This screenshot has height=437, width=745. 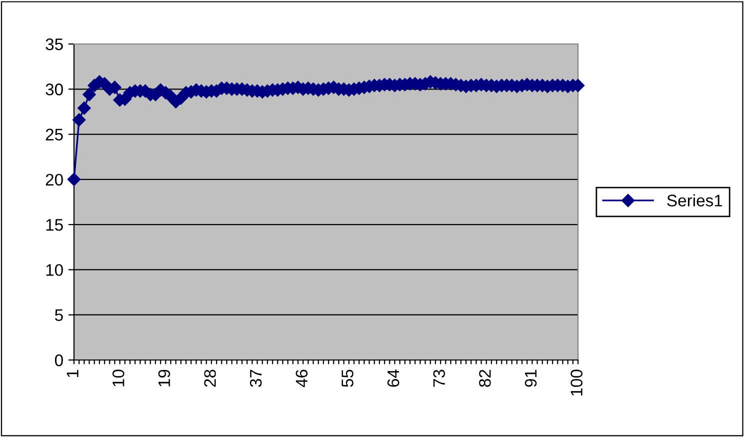 I want to click on legend-label: Series1, so click(x=694, y=200).